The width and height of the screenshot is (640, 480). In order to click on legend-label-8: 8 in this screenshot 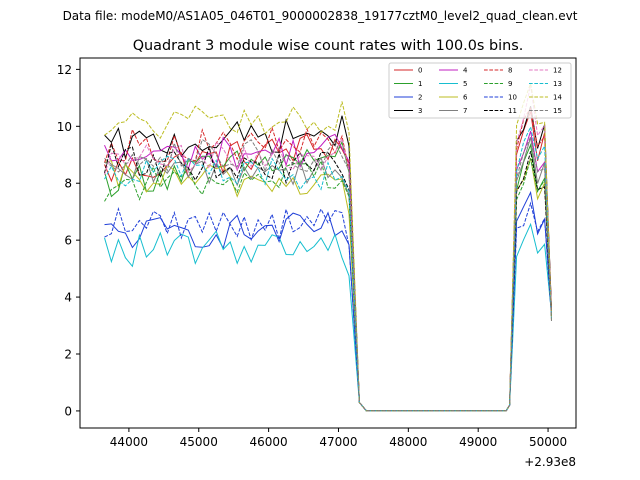, I will do `click(510, 71)`.